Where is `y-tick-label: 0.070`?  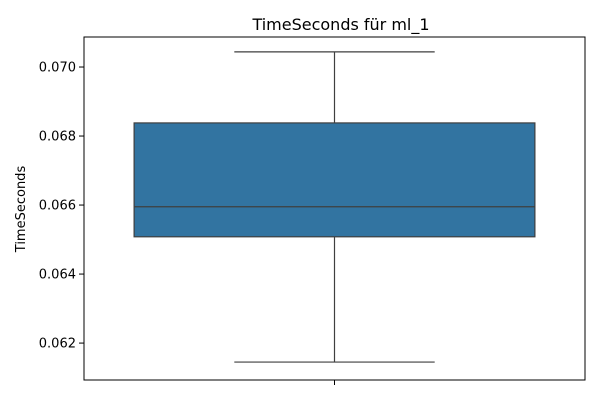
y-tick-label: 0.070 is located at coordinates (57, 68).